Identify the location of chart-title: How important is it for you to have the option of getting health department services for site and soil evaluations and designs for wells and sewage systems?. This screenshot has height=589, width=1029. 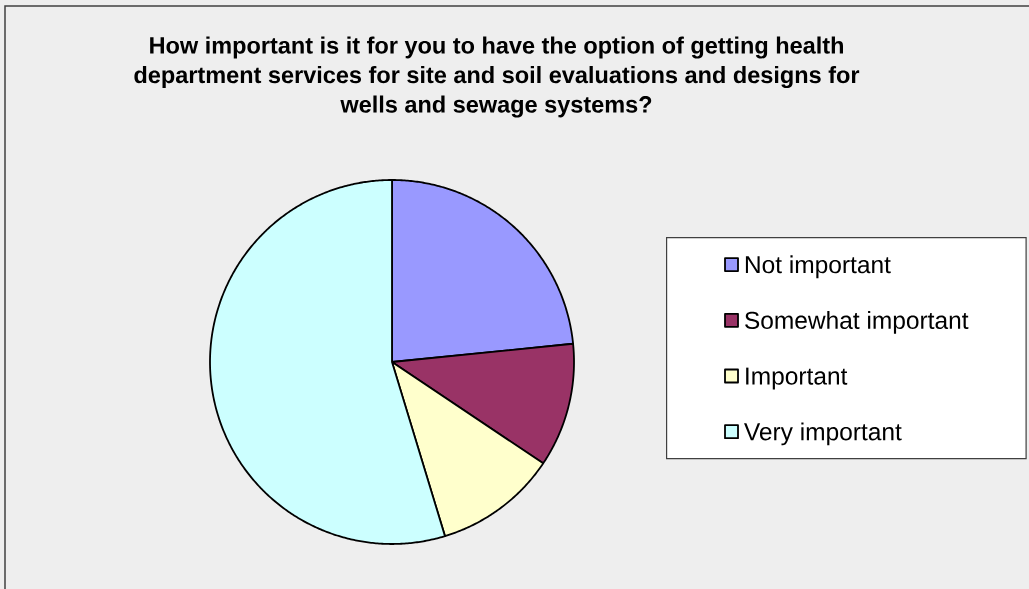
(497, 77).